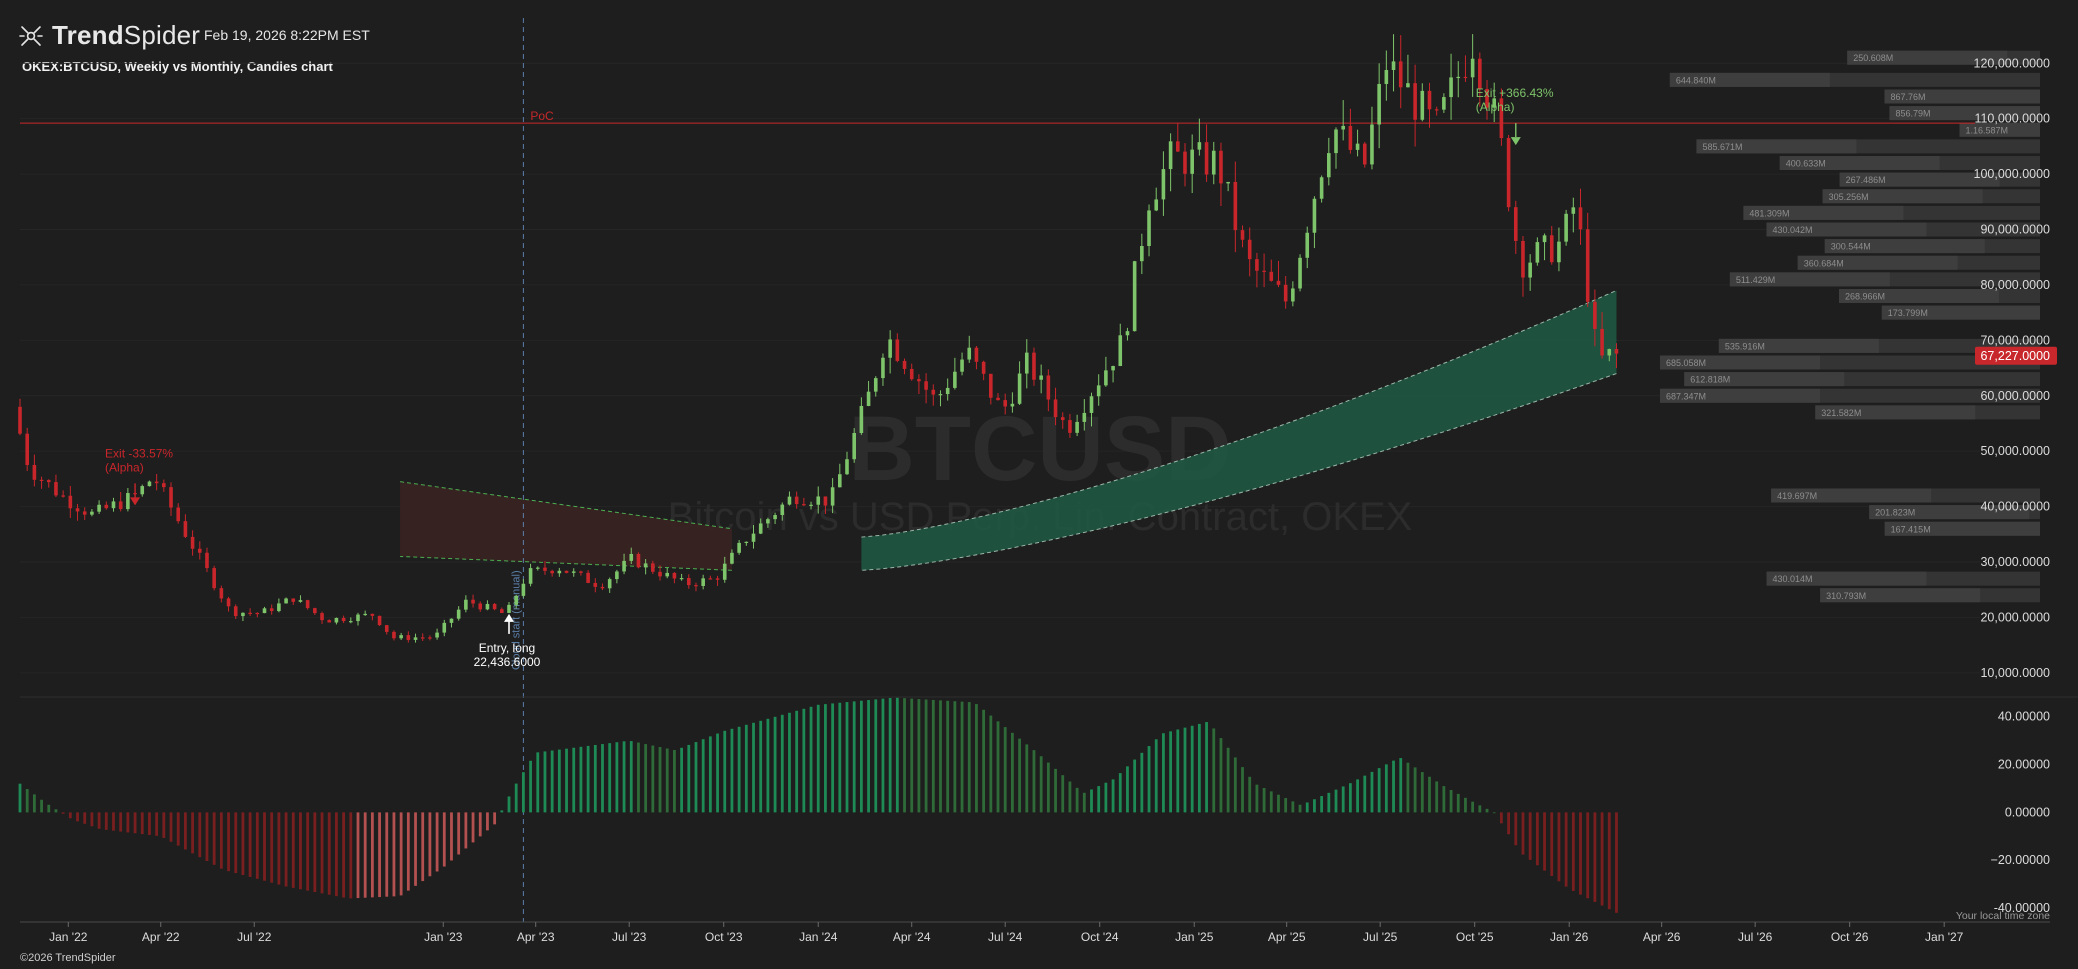 The width and height of the screenshot is (2078, 969). What do you see at coordinates (1722, 147) in the screenshot?
I see `volume-profile-label: 585.671M` at bounding box center [1722, 147].